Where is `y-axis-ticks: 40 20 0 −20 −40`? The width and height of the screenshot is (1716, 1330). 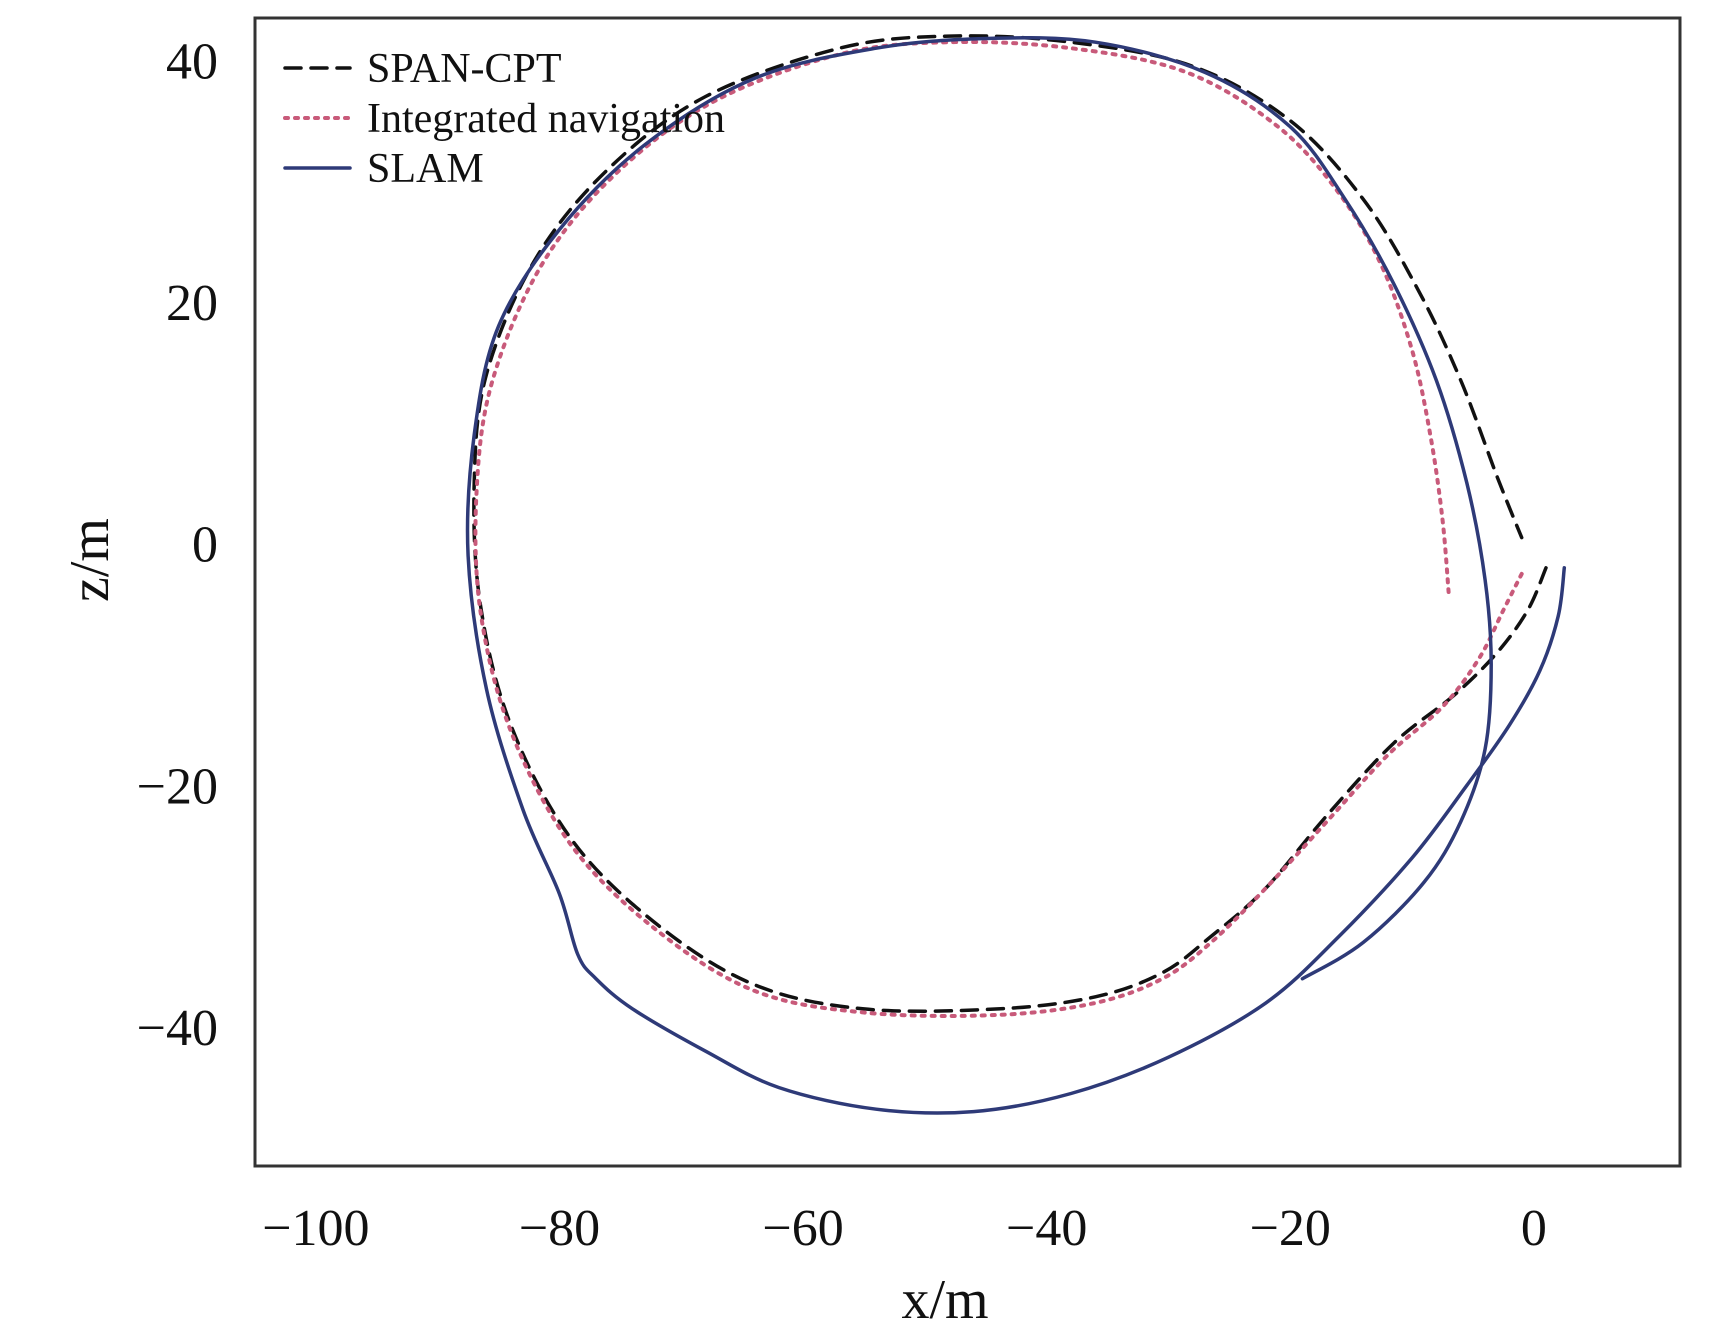 y-axis-ticks: 40 20 0 −20 −40 is located at coordinates (177, 545).